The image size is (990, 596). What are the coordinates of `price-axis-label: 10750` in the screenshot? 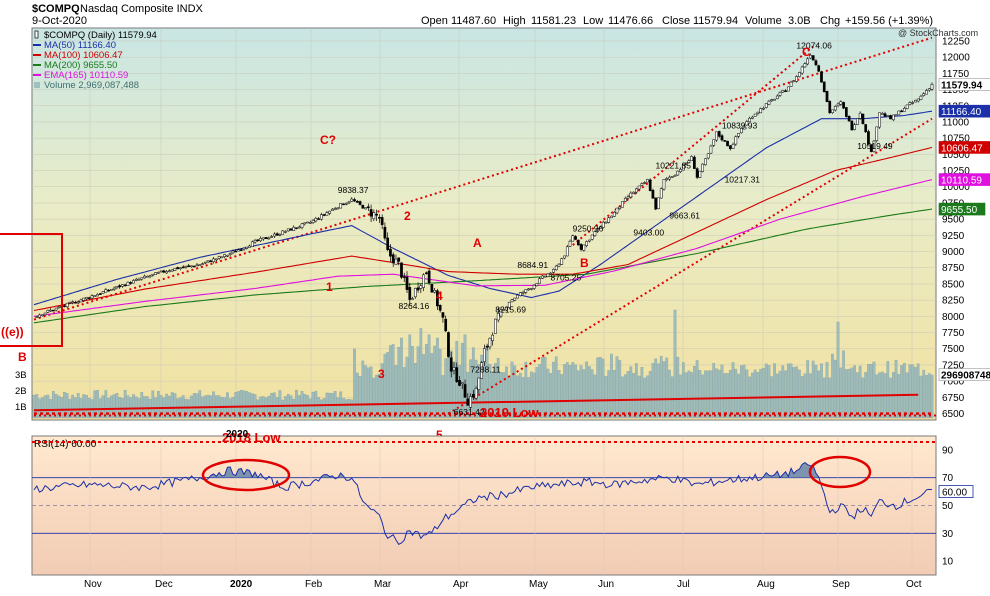 It's located at (956, 139).